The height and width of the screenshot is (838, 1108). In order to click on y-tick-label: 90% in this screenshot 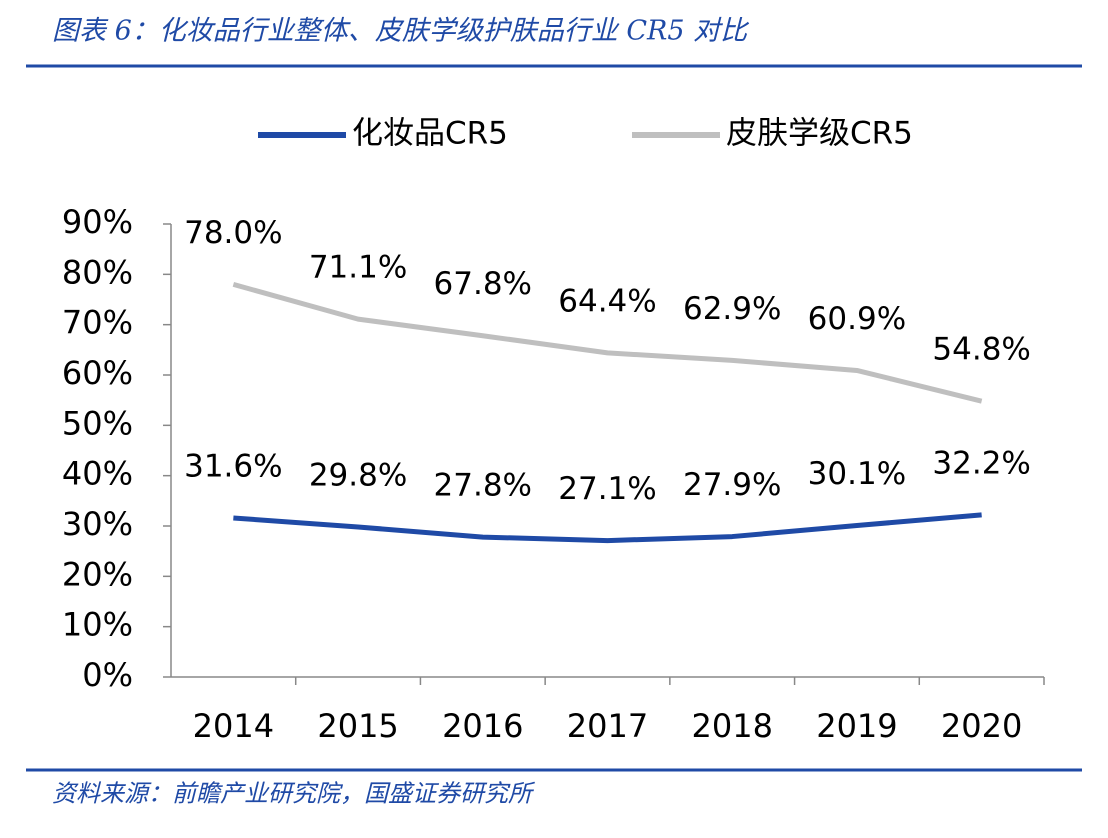, I will do `click(97, 222)`.